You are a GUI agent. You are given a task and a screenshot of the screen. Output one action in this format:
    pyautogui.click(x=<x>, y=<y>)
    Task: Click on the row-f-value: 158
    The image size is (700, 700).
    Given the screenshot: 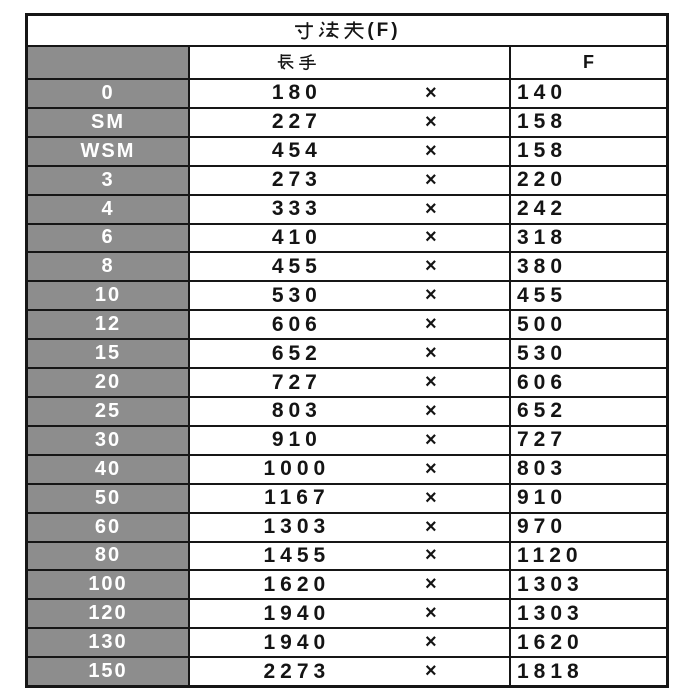 What is the action you would take?
    pyautogui.click(x=587, y=122)
    